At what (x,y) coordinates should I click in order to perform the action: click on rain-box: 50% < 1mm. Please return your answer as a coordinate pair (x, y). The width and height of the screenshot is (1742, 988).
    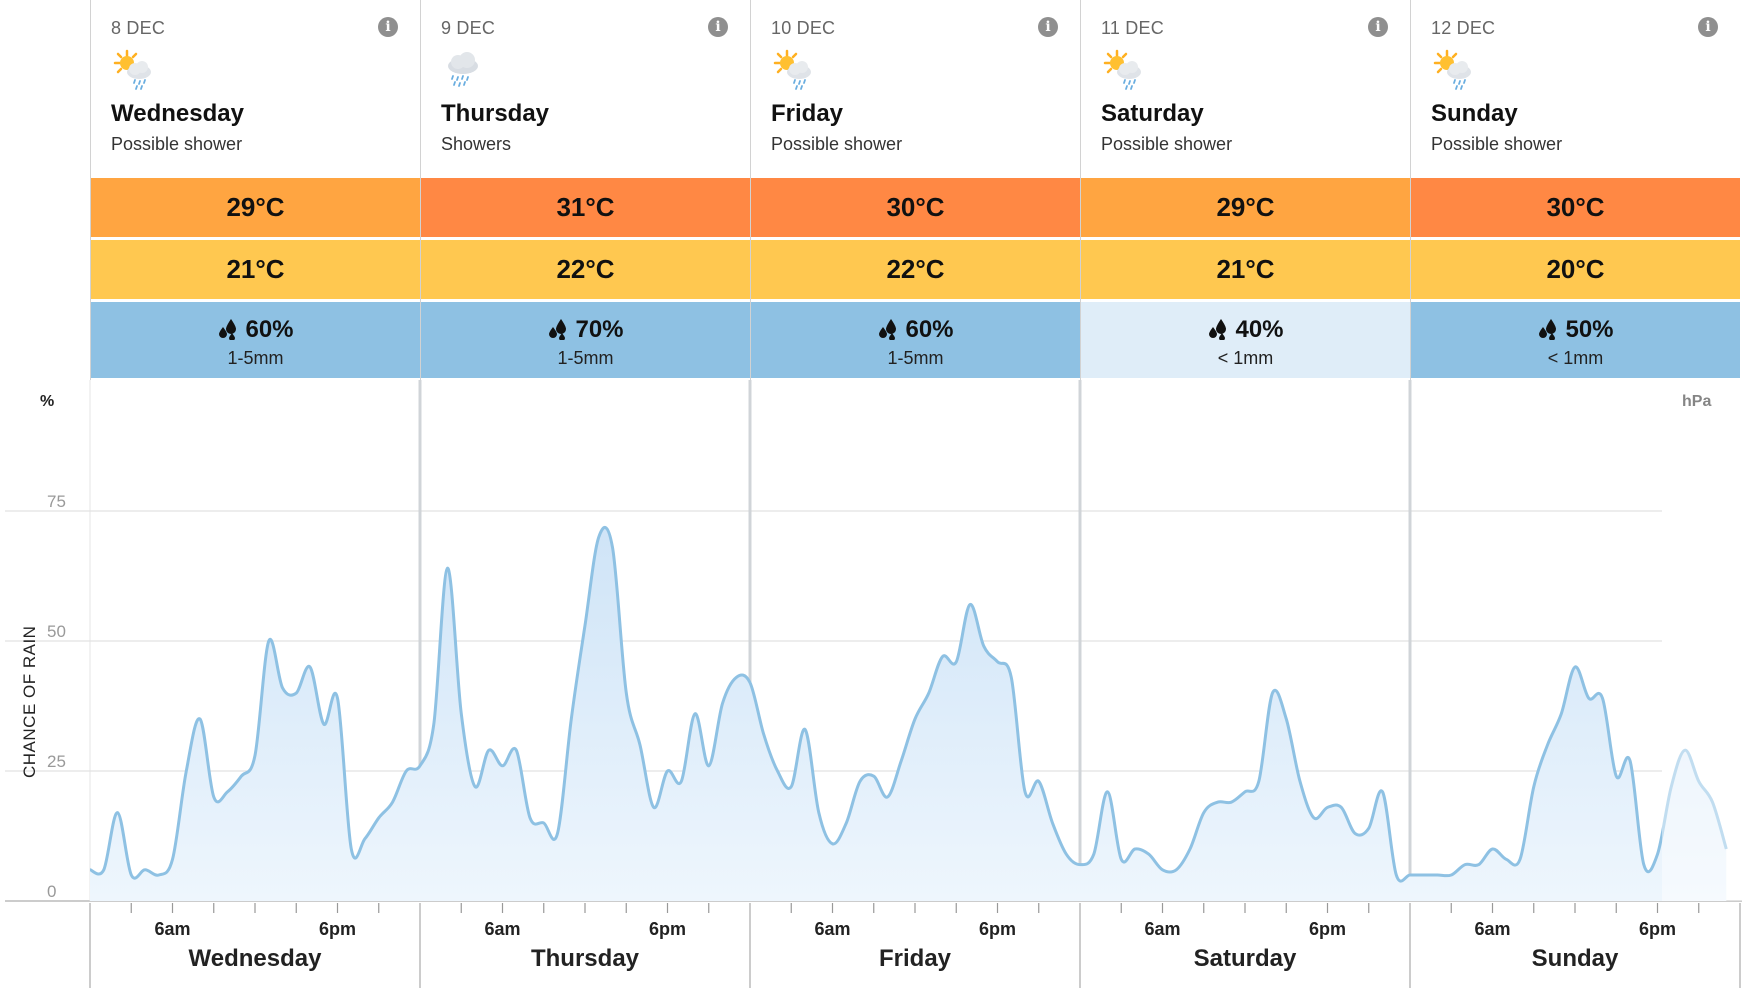
    Looking at the image, I should click on (1575, 340).